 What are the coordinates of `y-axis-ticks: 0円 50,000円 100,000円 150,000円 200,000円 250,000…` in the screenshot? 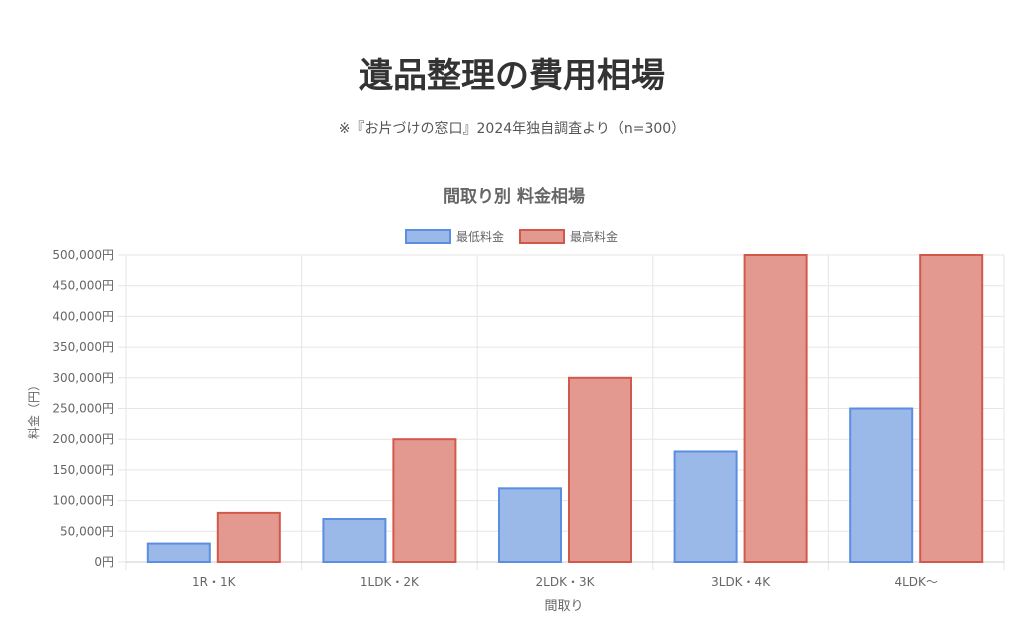 It's located at (83, 408).